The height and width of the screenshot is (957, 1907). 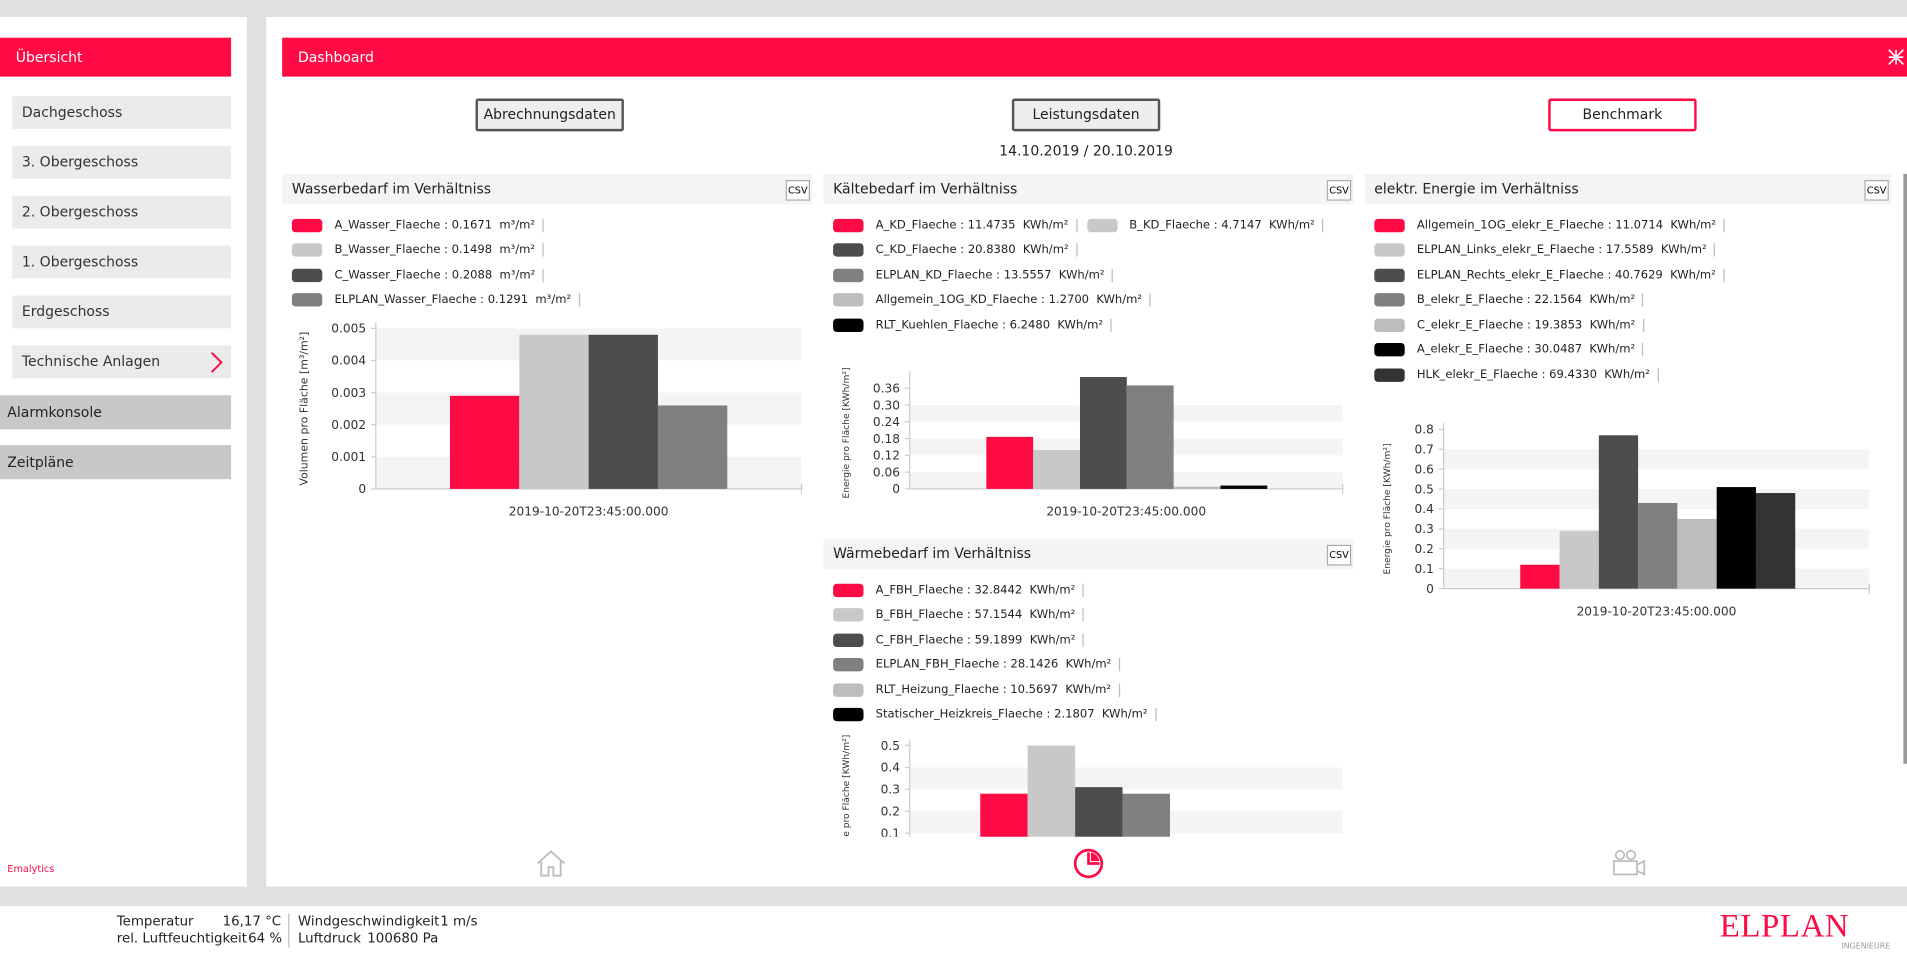 What do you see at coordinates (435, 300) in the screenshot?
I see `legend-entry: ELPLAN_Wasser_Flaeche : 0.1291 m³/m²` at bounding box center [435, 300].